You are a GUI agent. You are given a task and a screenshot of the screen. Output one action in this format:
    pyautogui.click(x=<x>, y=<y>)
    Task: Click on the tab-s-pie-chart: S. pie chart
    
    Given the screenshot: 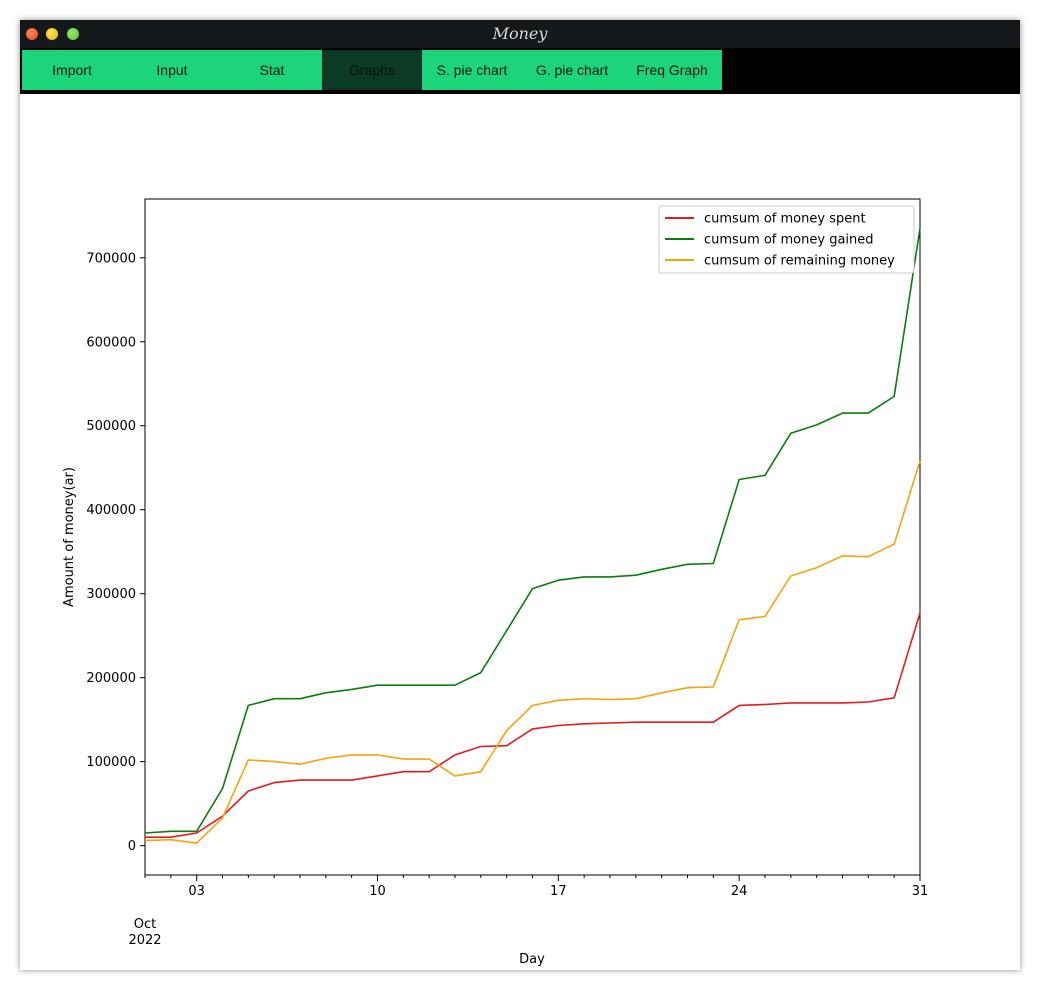 What is the action you would take?
    pyautogui.click(x=472, y=70)
    